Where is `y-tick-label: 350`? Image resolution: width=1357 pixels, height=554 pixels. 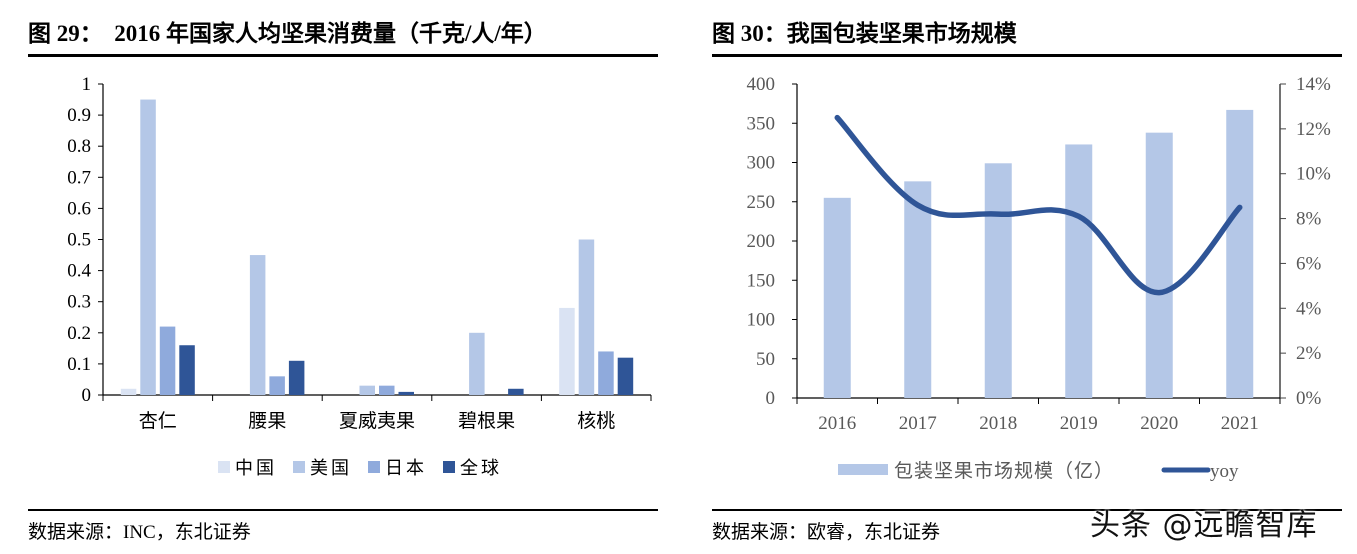 y-tick-label: 350 is located at coordinates (761, 123).